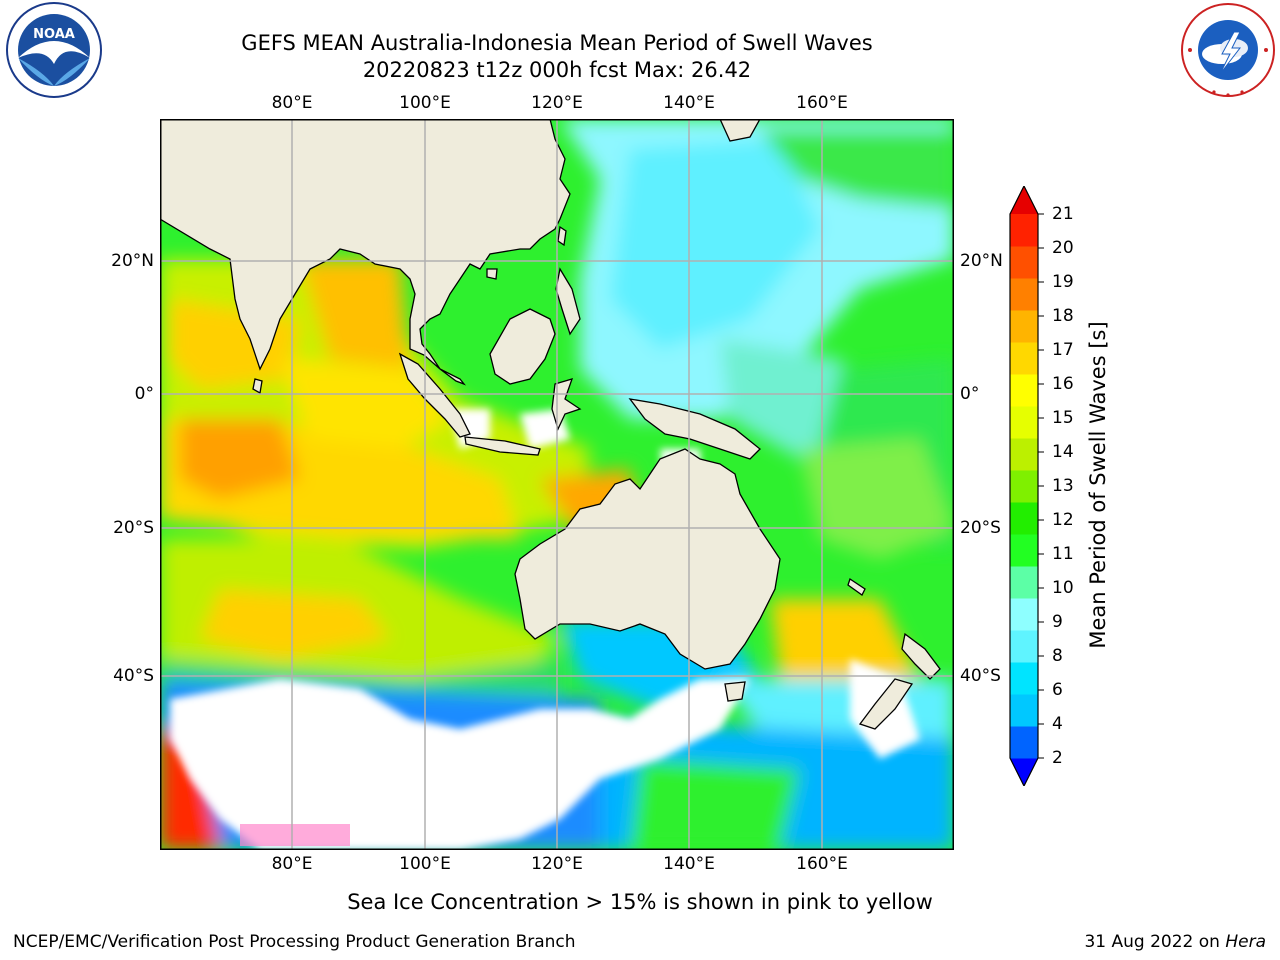  I want to click on colorbar-tick-label: 9, so click(1057, 622).